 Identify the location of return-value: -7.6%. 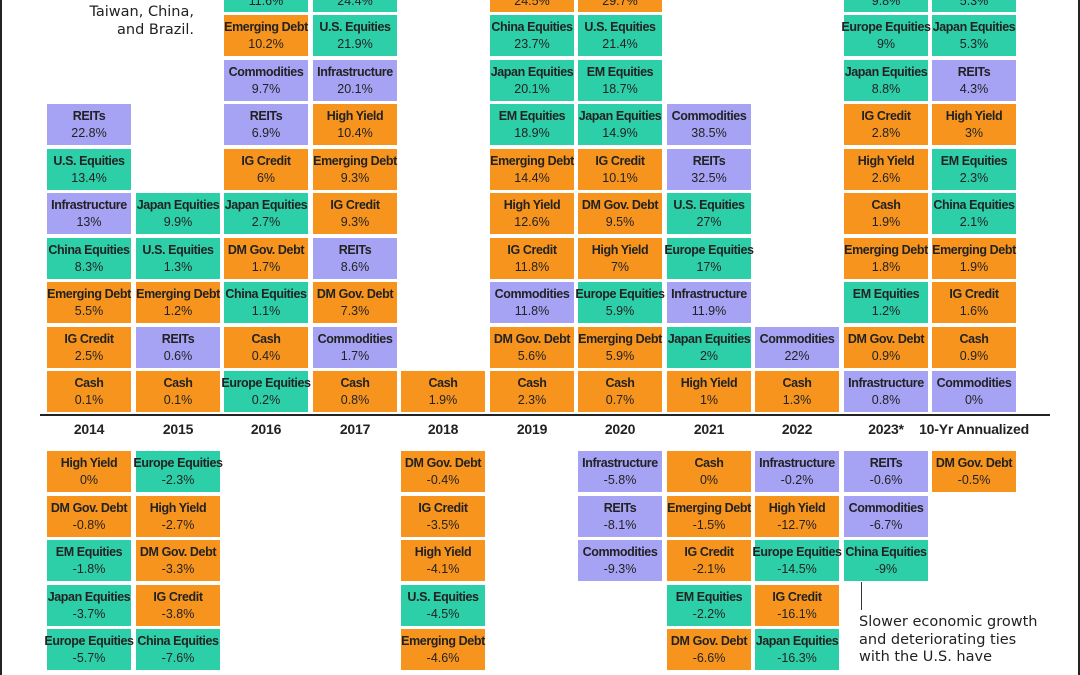
(178, 657).